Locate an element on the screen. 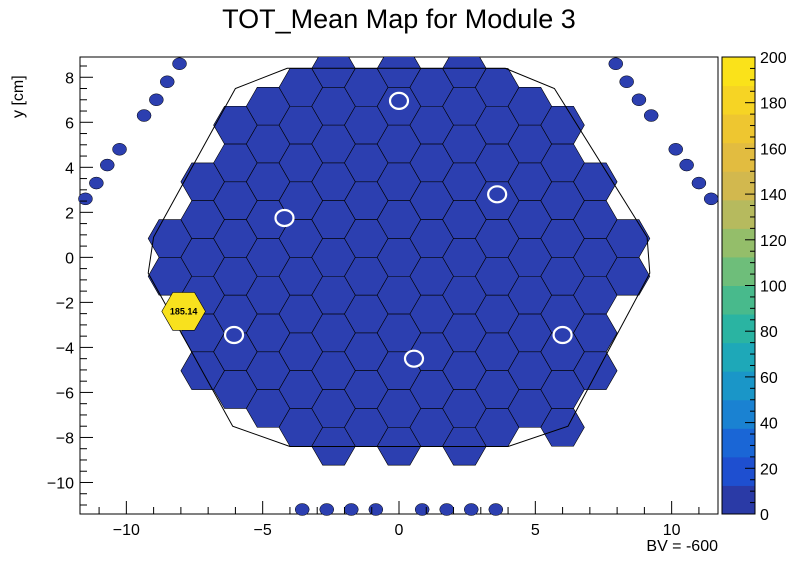 This screenshot has height=571, width=798. y-tick-label: 0 is located at coordinates (69, 258).